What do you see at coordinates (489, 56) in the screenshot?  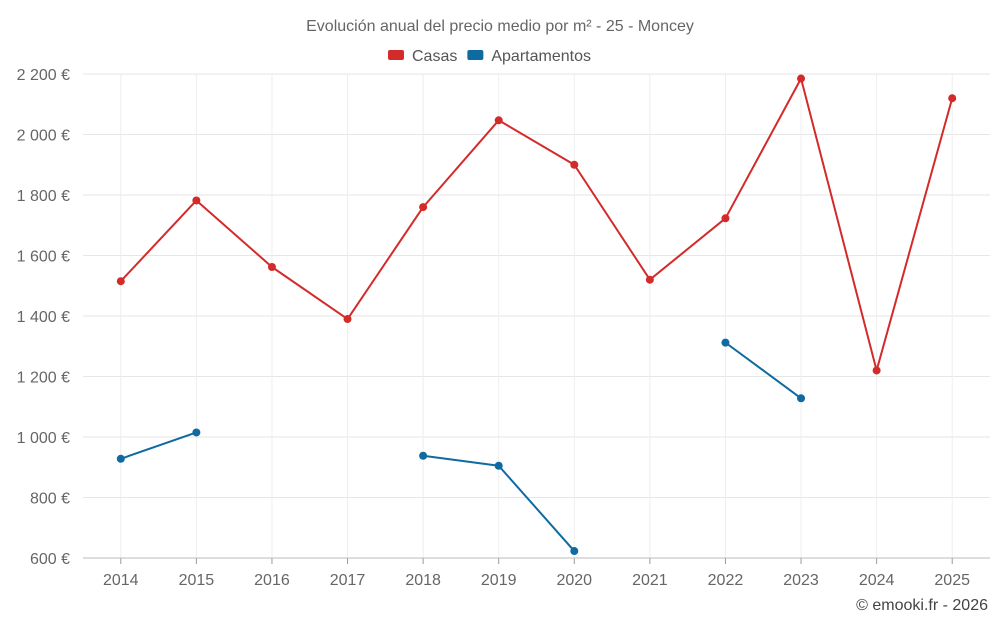 I see `legend: Casas Apartamentos` at bounding box center [489, 56].